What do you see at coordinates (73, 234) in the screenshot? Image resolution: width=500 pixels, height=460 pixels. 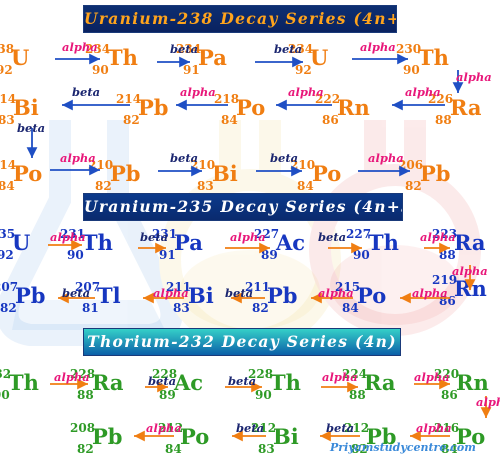 I see `mass-number: 231` at bounding box center [73, 234].